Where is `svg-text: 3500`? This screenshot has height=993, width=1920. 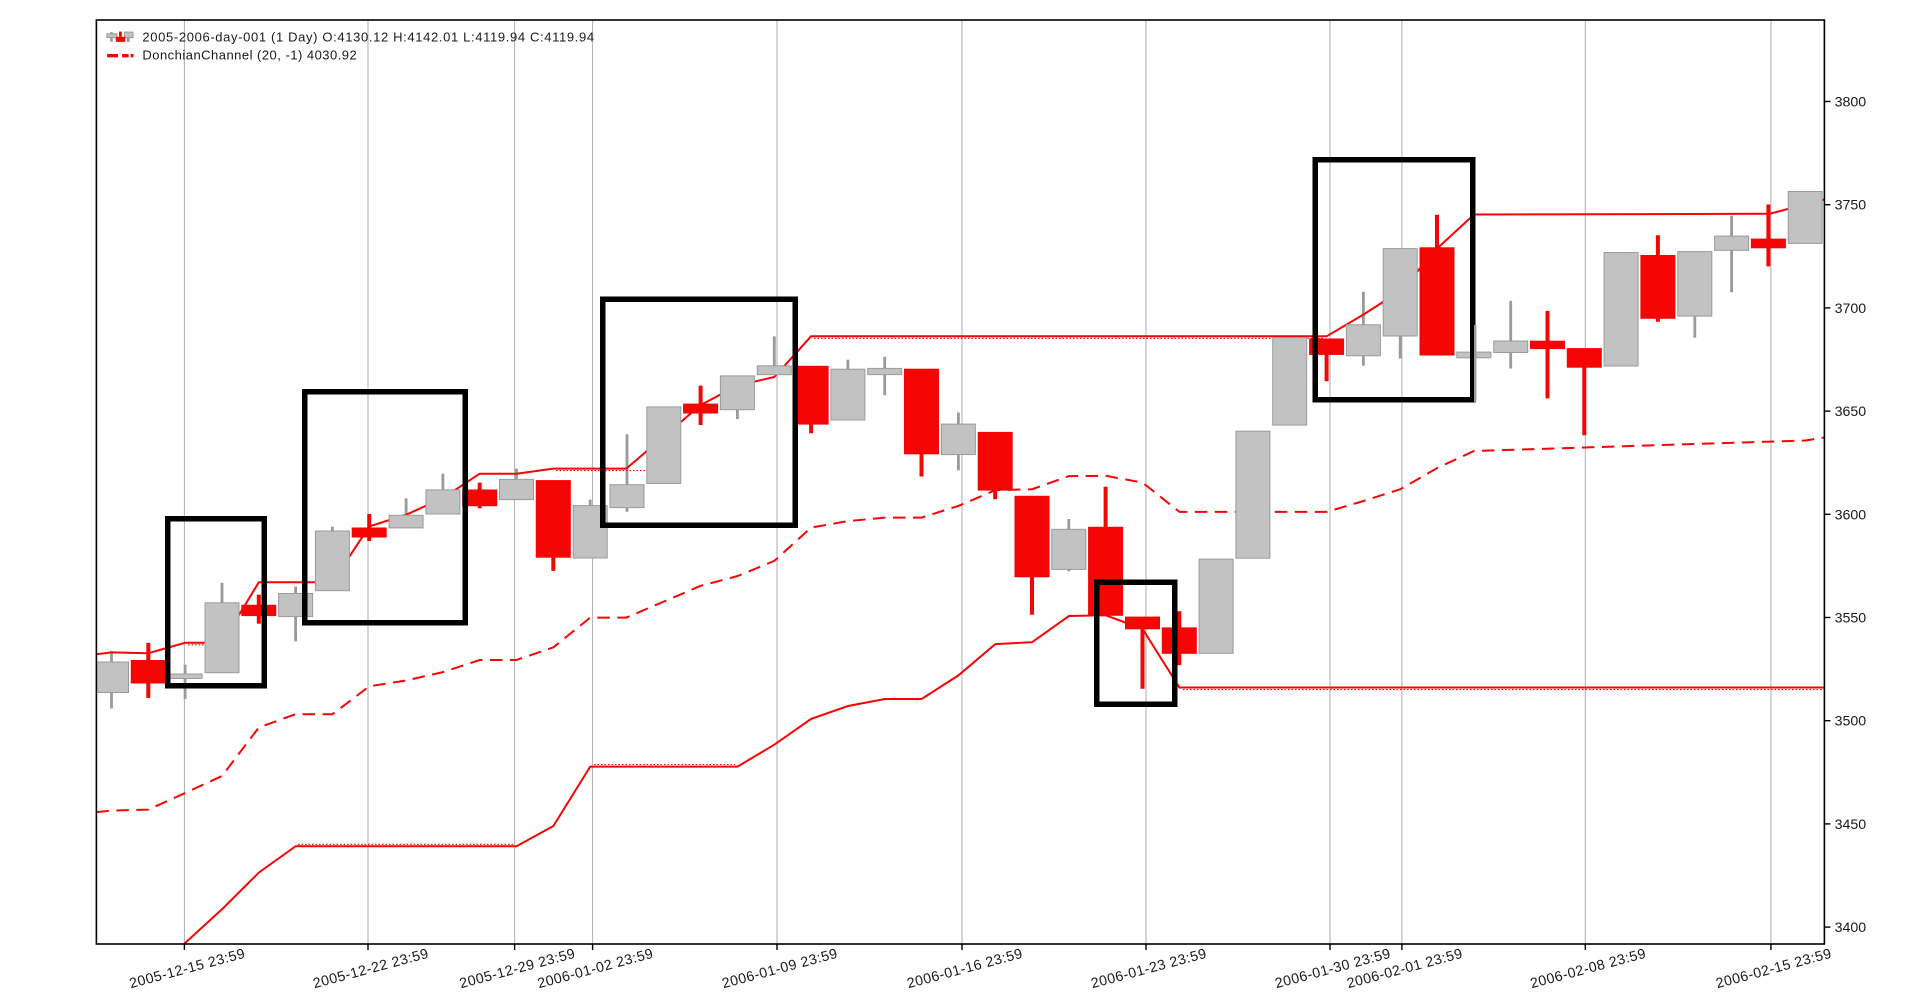 svg-text: 3500 is located at coordinates (1851, 722).